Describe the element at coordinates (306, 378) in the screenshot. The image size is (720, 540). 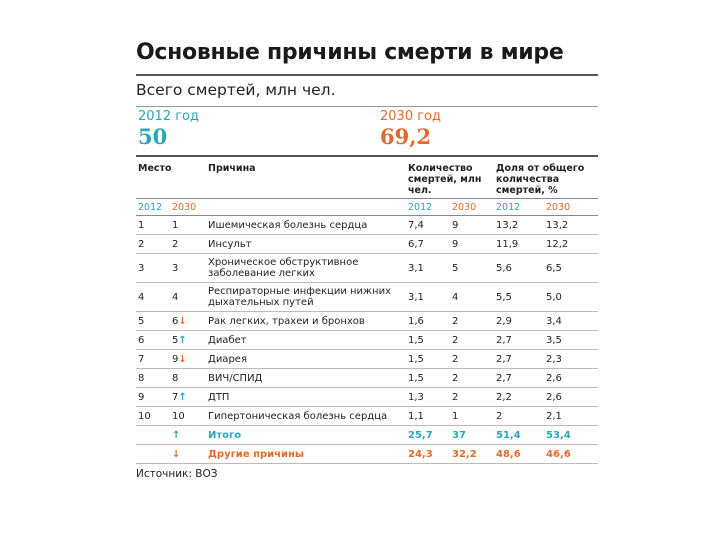
I see `cause-cell: ВИЧ/СПИД` at that location.